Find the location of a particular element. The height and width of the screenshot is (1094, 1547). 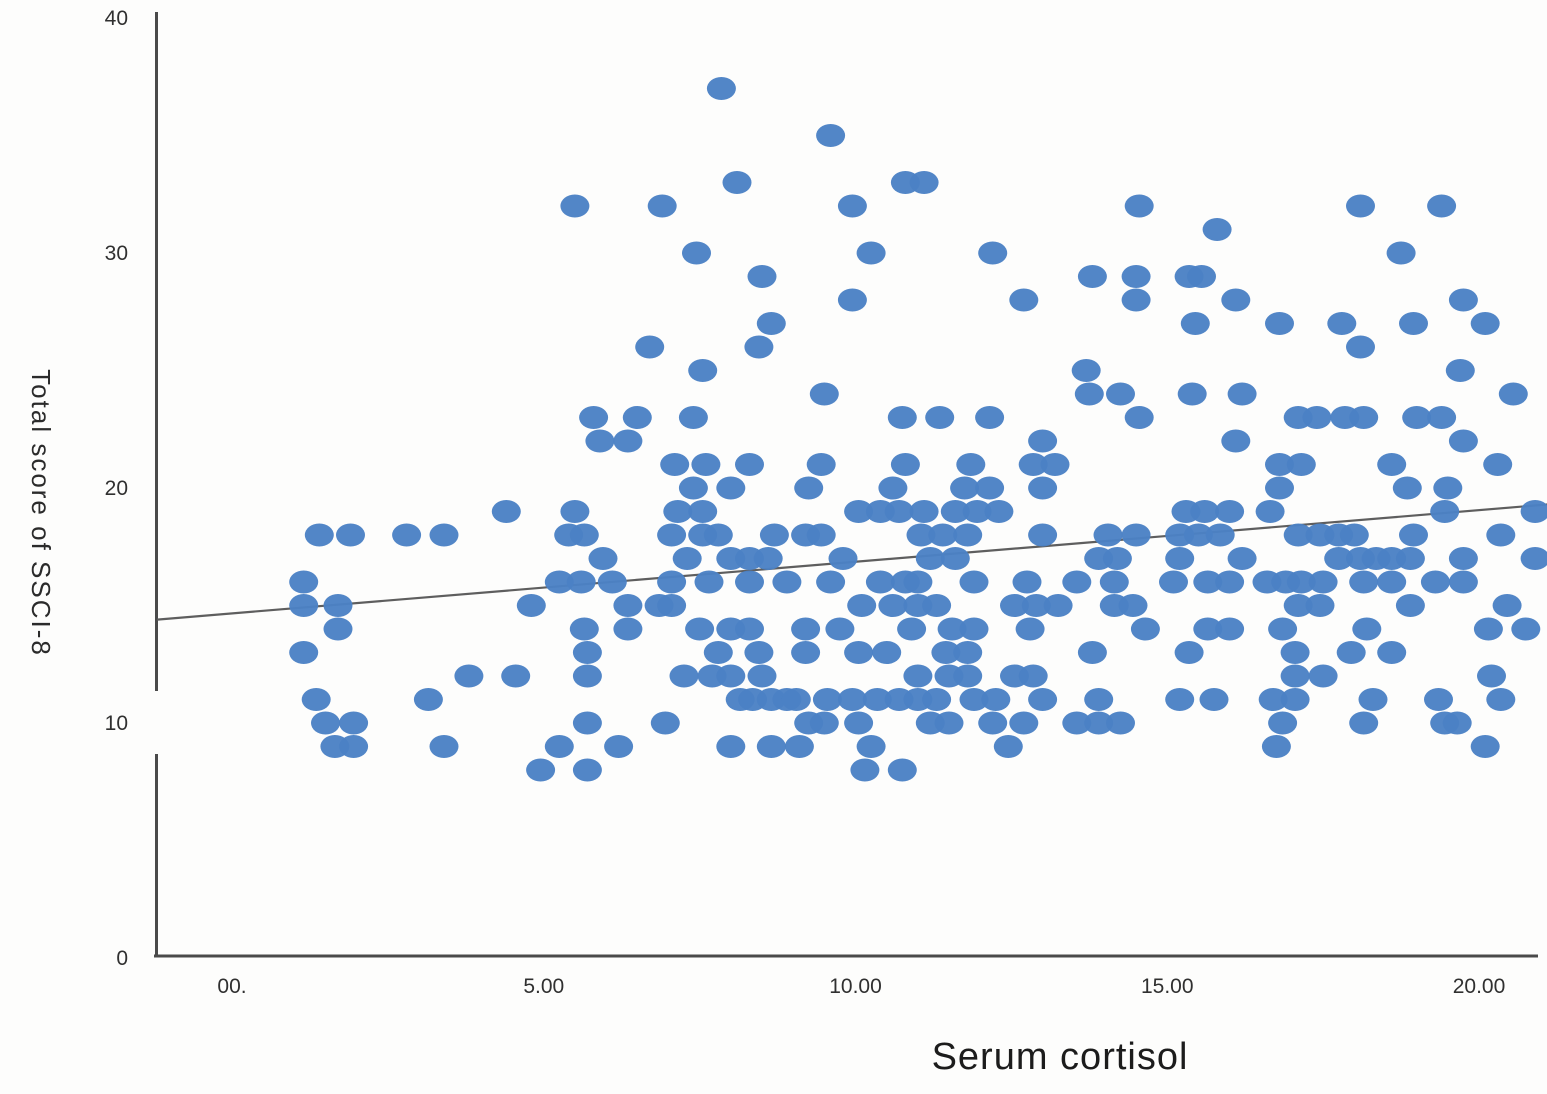

y-tick-label: 0 is located at coordinates (122, 958).